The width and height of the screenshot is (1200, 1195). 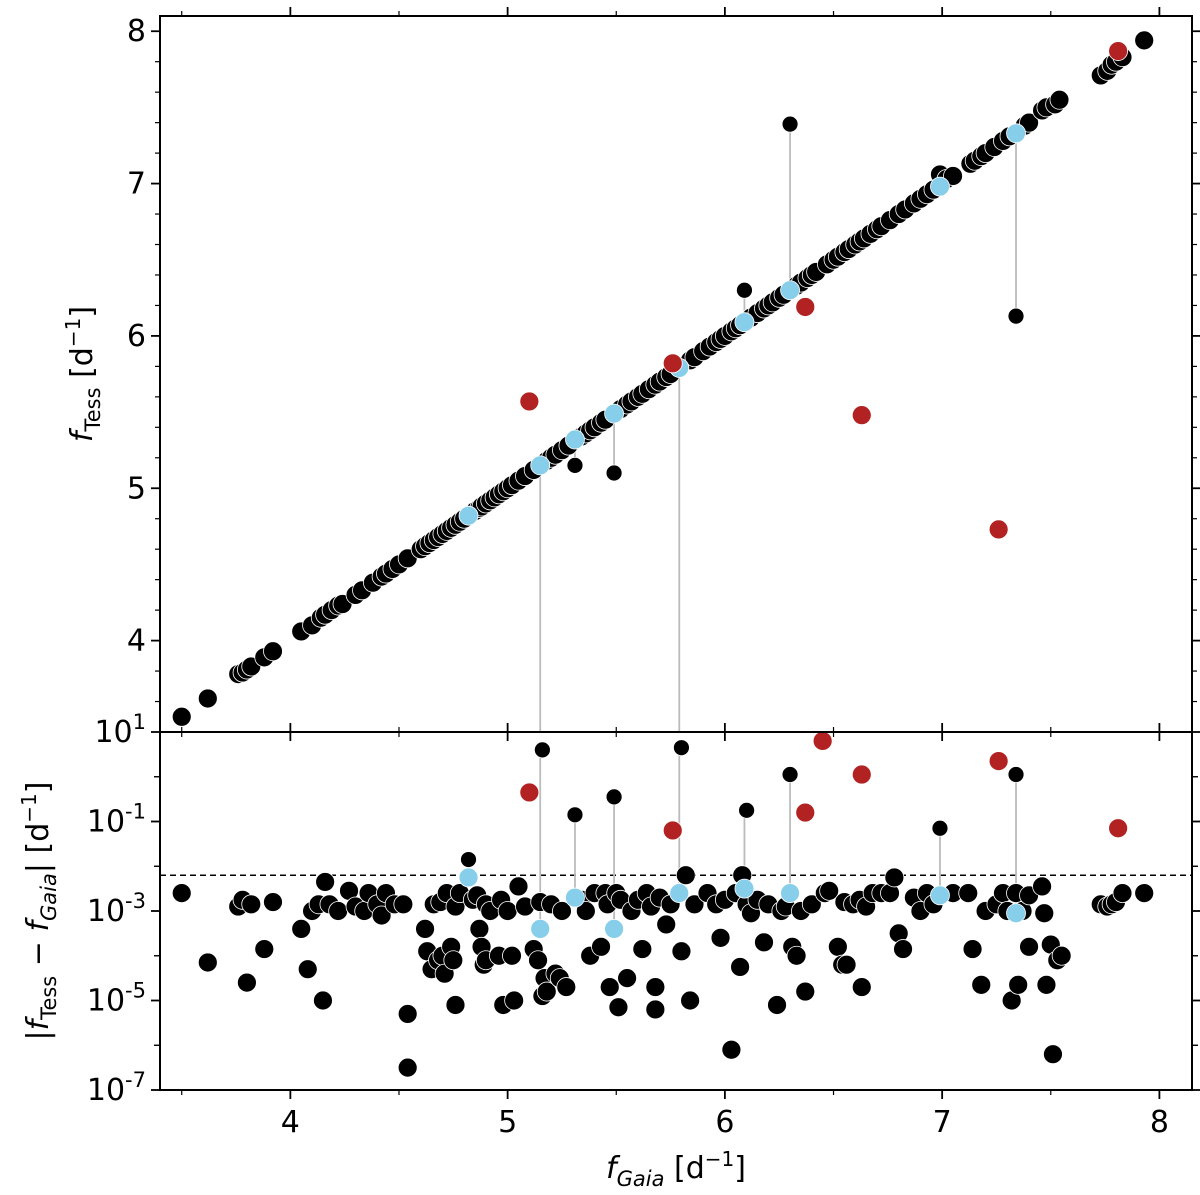 What do you see at coordinates (136, 336) in the screenshot?
I see `top-ytick-label: 6` at bounding box center [136, 336].